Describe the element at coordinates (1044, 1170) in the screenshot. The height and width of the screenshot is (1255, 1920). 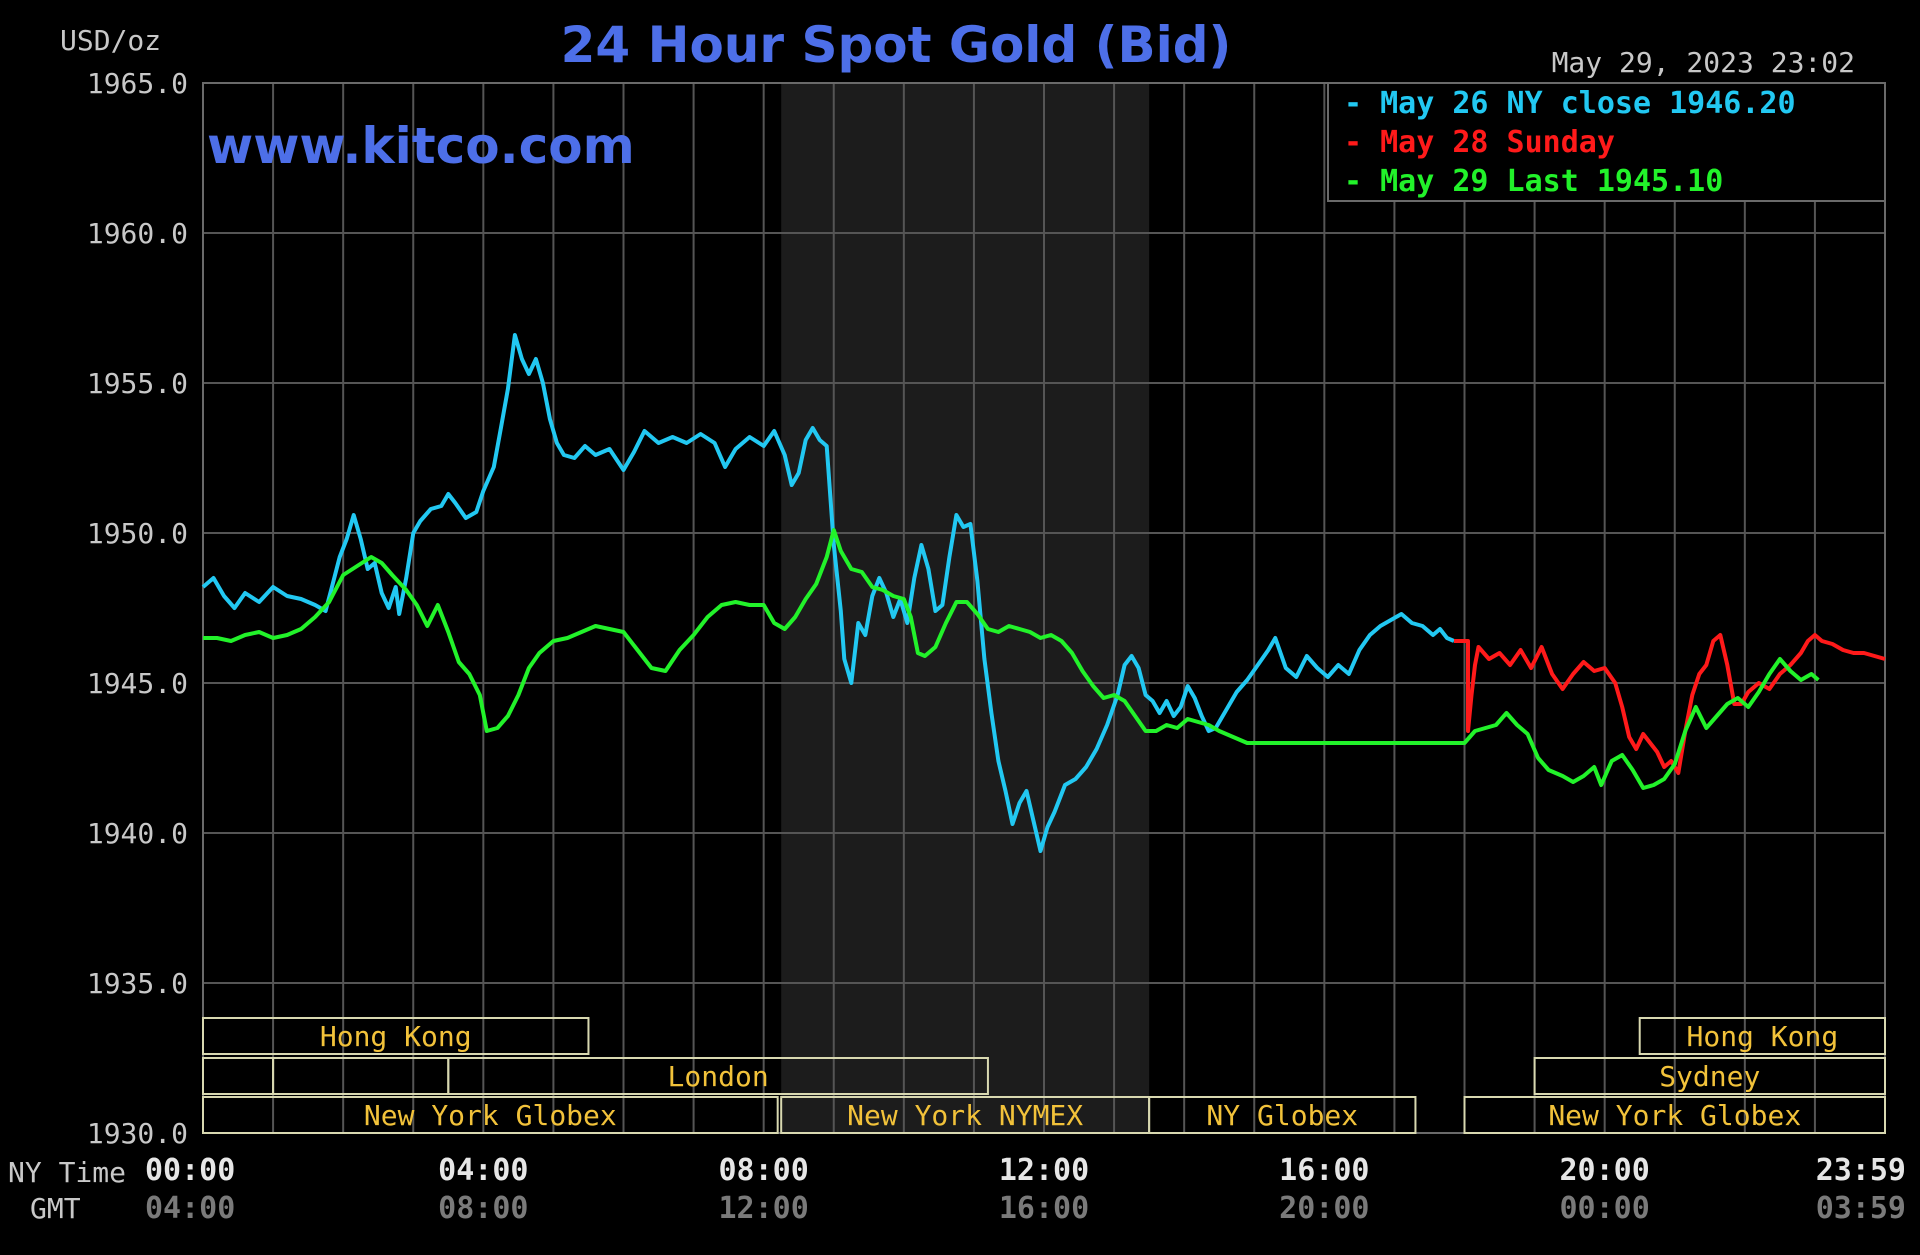
I see `x-tick-label-ny: 12:00` at that location.